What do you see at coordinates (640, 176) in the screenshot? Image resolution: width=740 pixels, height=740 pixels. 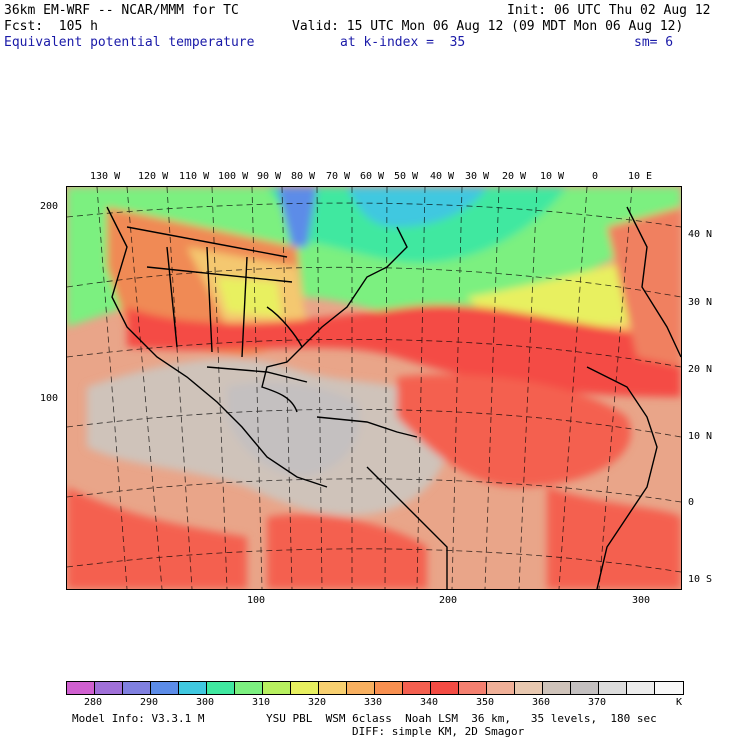 I see `lon-label: 10 E` at bounding box center [640, 176].